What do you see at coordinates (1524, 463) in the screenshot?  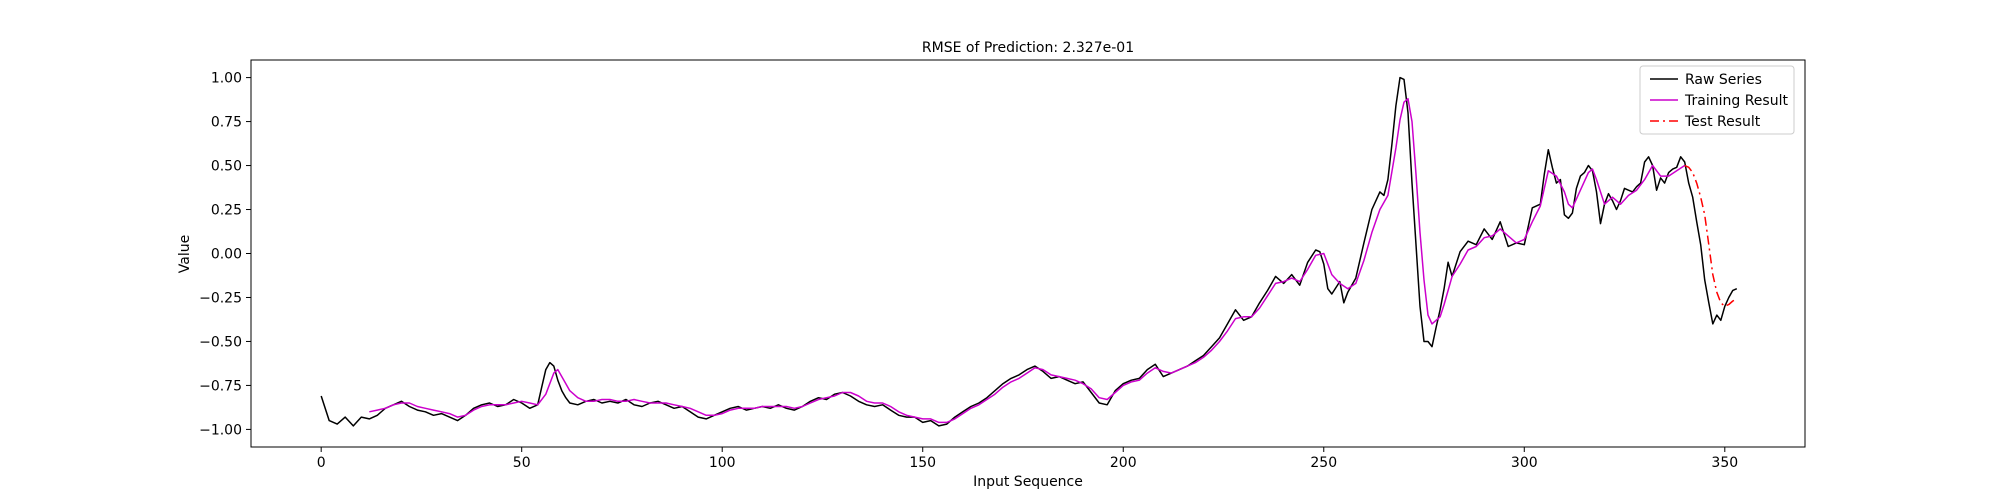 I see `x-tick-label: 300` at bounding box center [1524, 463].